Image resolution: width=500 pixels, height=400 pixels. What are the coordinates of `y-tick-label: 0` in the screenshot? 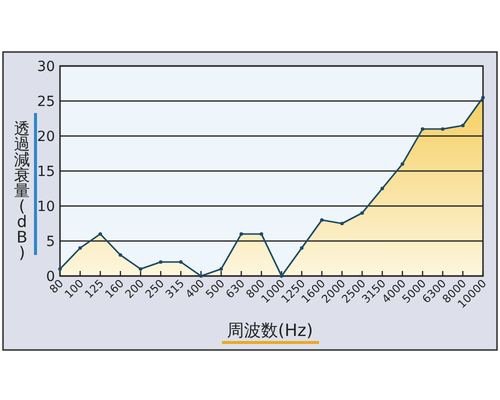 It's located at (50, 277).